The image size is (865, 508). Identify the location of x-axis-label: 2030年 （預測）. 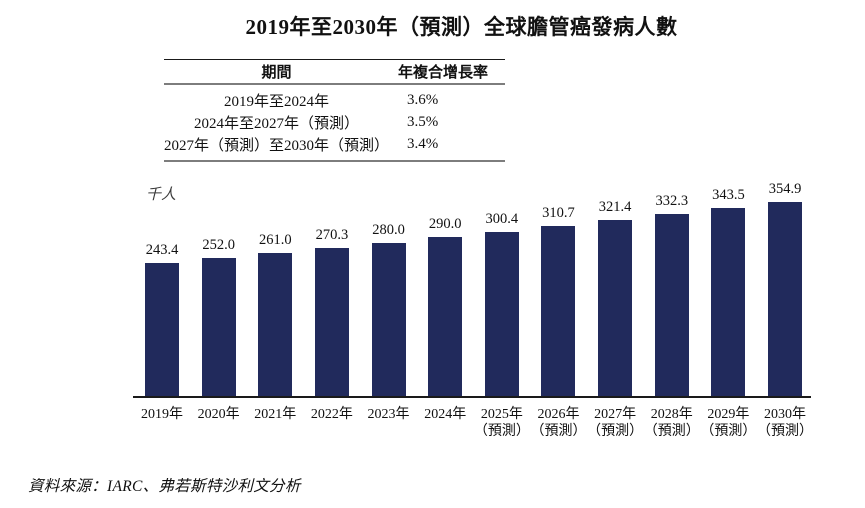
(785, 423).